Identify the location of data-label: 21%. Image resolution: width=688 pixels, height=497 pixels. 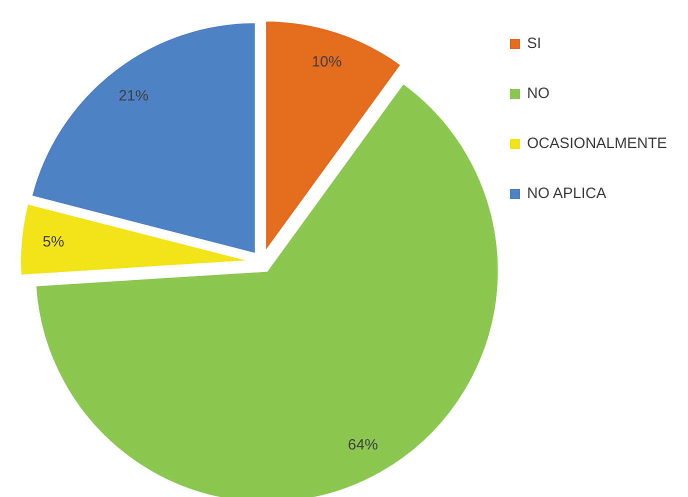
(133, 95).